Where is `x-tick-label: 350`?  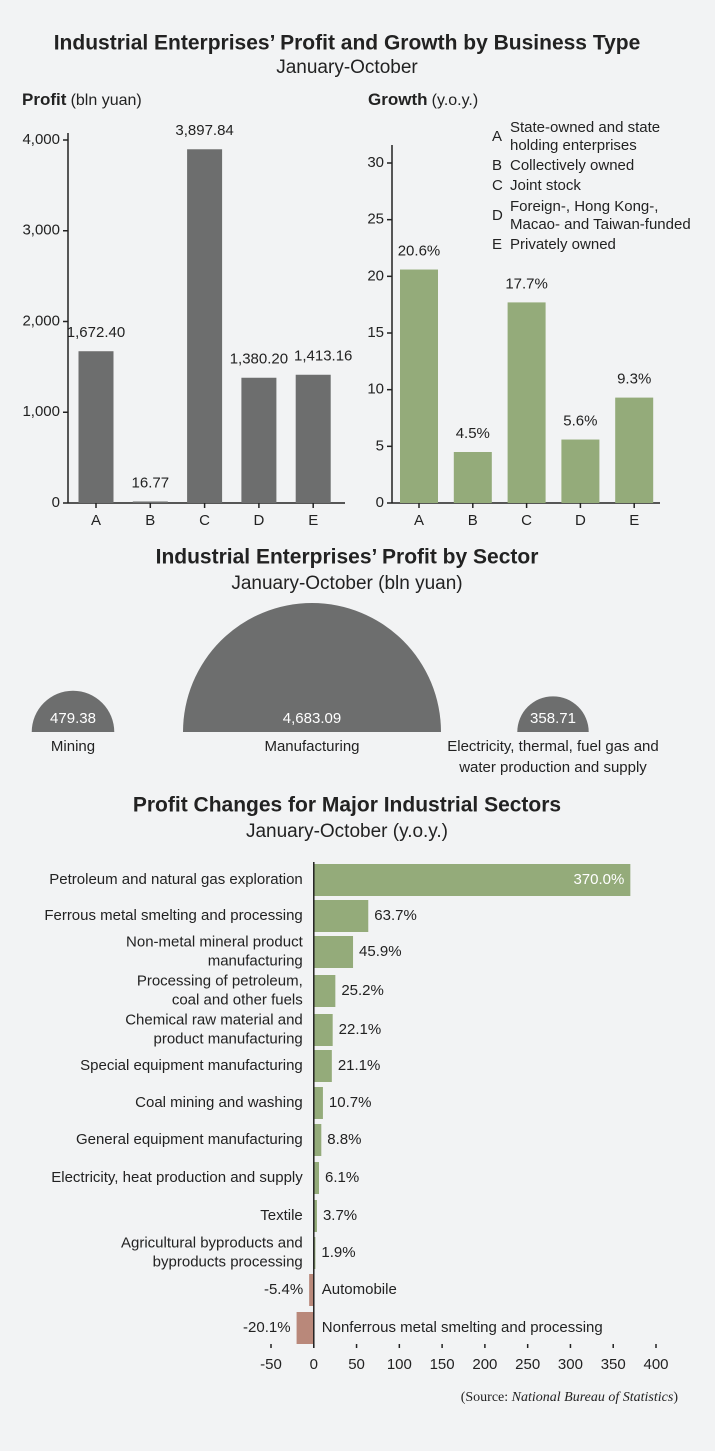 x-tick-label: 350 is located at coordinates (613, 1364).